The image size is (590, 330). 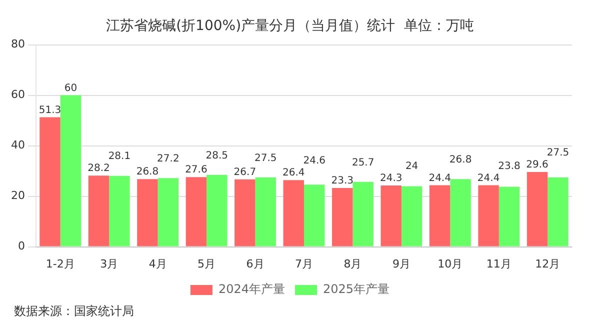 What do you see at coordinates (71, 88) in the screenshot?
I see `data-label: 60` at bounding box center [71, 88].